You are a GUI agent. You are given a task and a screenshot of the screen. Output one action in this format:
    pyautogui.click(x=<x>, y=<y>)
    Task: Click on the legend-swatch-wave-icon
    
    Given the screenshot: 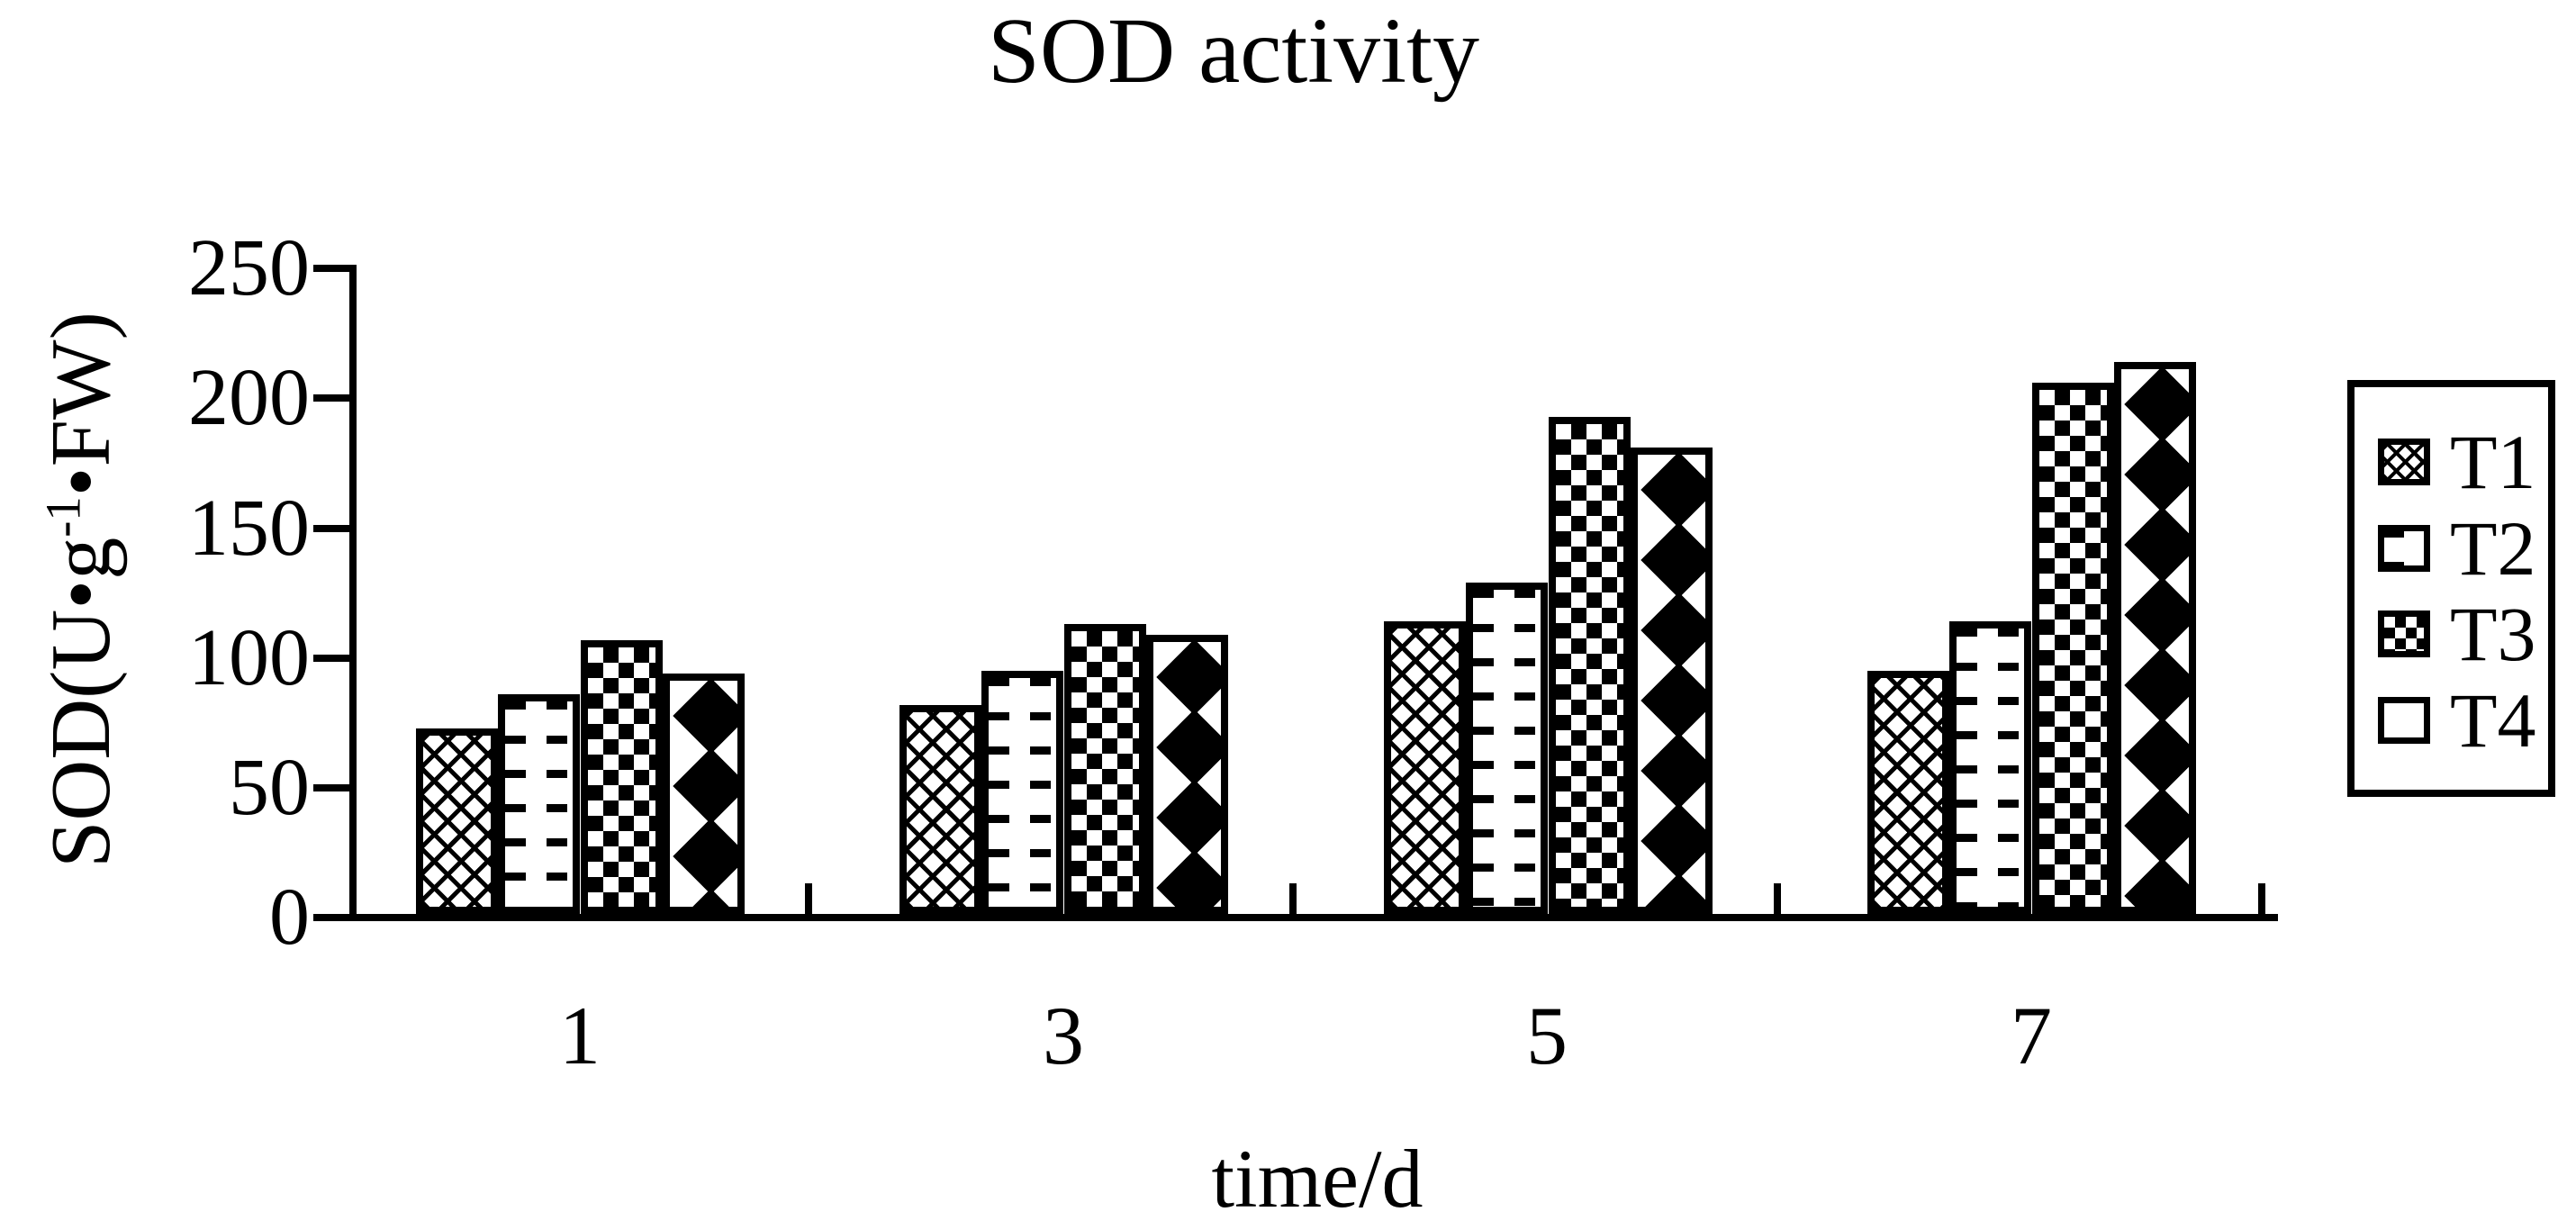 What is the action you would take?
    pyautogui.click(x=2404, y=548)
    